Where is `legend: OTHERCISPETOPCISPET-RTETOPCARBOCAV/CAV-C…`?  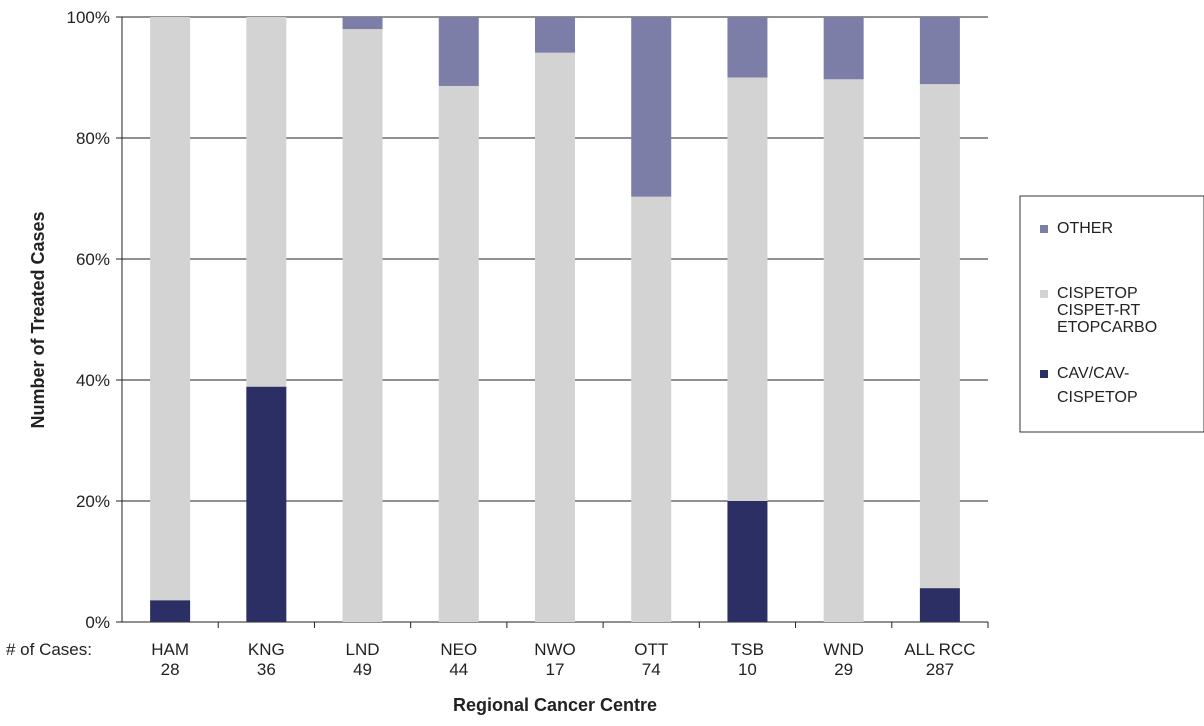
legend: OTHERCISPETOPCISPET-RTETOPCARBOCAV/CAV-C… is located at coordinates (1111, 314).